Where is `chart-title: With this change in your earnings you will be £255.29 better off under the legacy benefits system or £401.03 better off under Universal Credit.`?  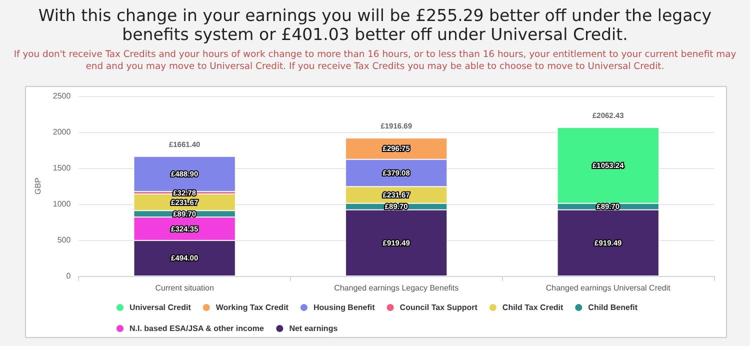
chart-title: With this change in your earnings you will be £255.29 better off under the legacy benefits system or £401.03 better off under Universal Credit. is located at coordinates (375, 25).